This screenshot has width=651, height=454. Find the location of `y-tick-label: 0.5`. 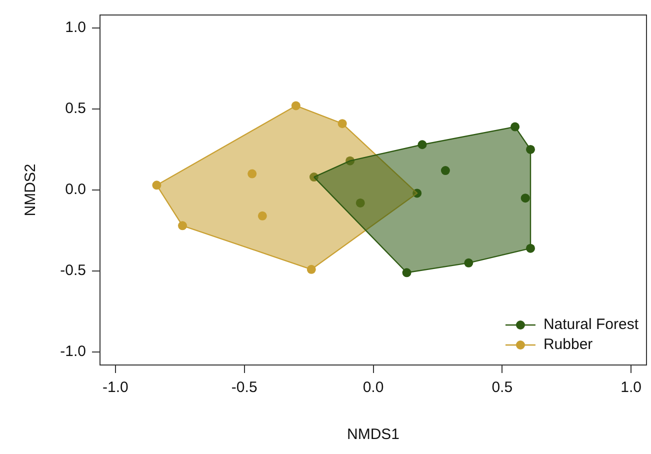

y-tick-label: 0.5 is located at coordinates (75, 109).